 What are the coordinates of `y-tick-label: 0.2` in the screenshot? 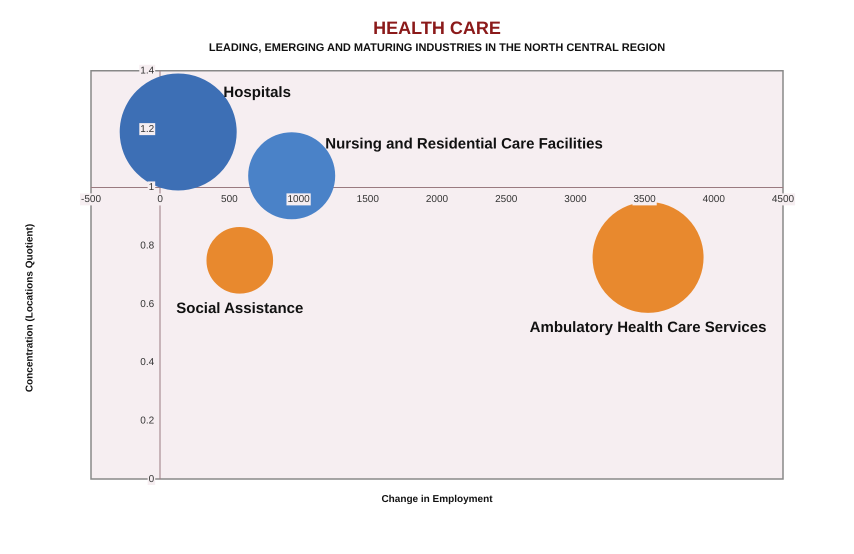 It's located at (147, 420).